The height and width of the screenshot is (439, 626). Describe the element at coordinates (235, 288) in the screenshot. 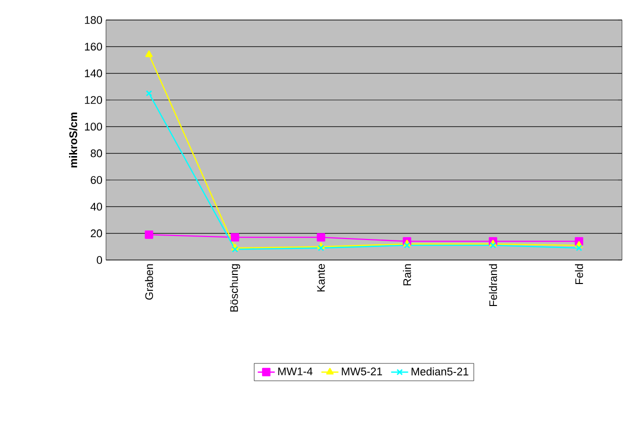

I see `x-tick-label: Böschung` at that location.